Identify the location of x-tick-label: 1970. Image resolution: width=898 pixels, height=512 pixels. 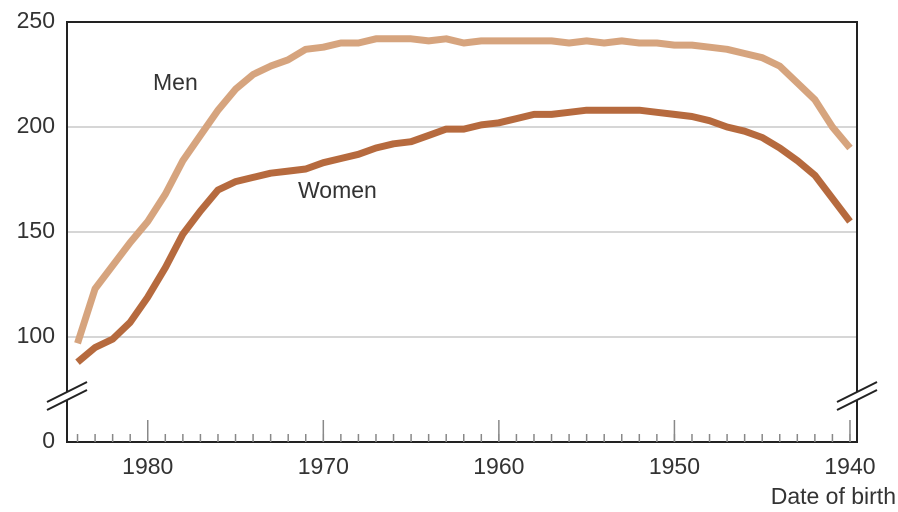
(323, 466).